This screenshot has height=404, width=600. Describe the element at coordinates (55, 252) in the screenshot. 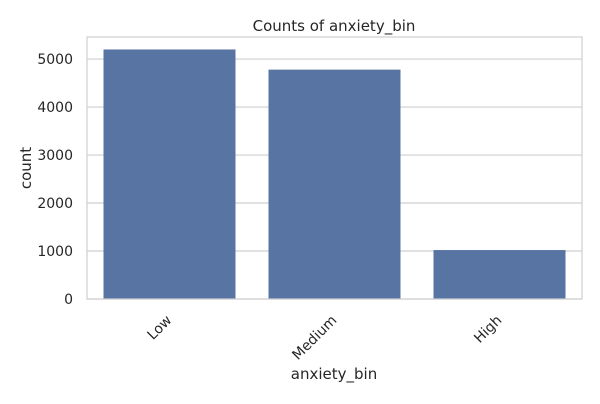

I see `y-tick-label: 1000` at that location.